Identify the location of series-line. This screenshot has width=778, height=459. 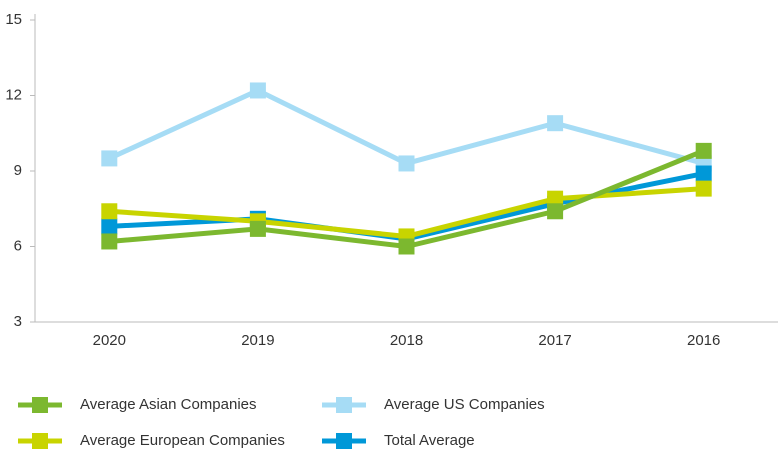
(406, 127).